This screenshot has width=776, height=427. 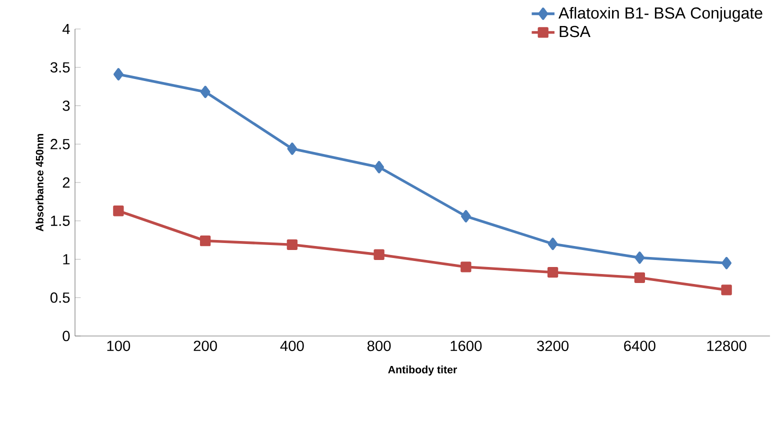 What do you see at coordinates (66, 29) in the screenshot?
I see `y-tick-label: 4` at bounding box center [66, 29].